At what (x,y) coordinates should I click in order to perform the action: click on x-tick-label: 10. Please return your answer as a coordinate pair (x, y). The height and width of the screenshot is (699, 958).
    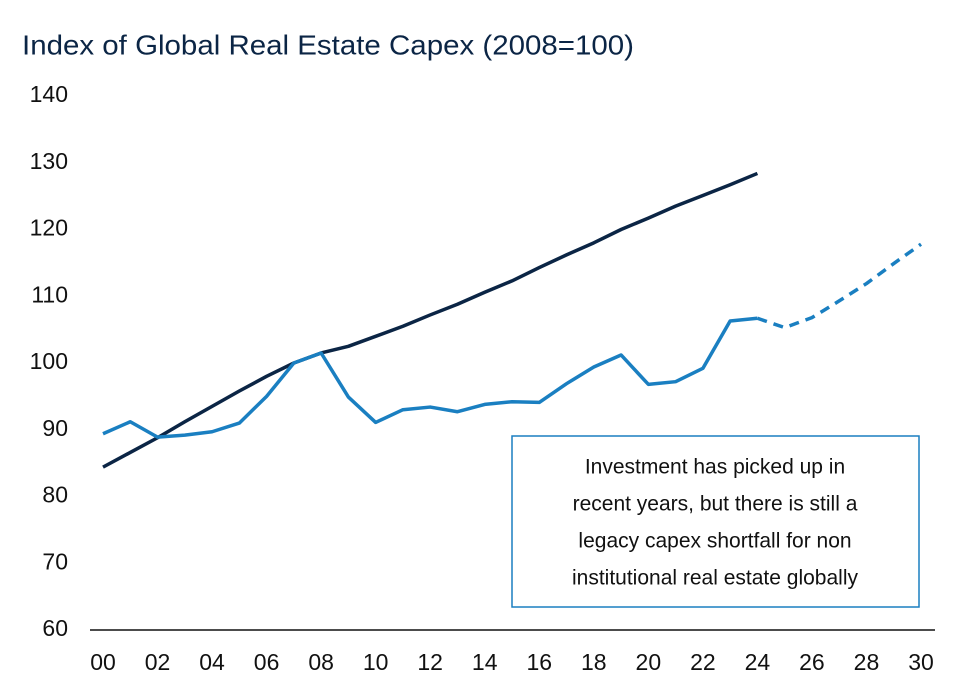
    Looking at the image, I should click on (376, 662).